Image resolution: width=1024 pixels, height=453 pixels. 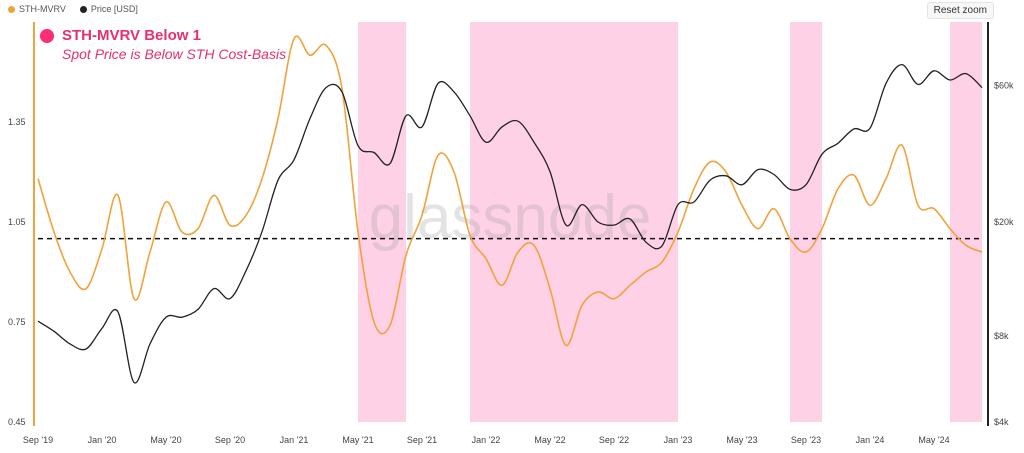 I want to click on x-tick-label: May '22, so click(x=549, y=440).